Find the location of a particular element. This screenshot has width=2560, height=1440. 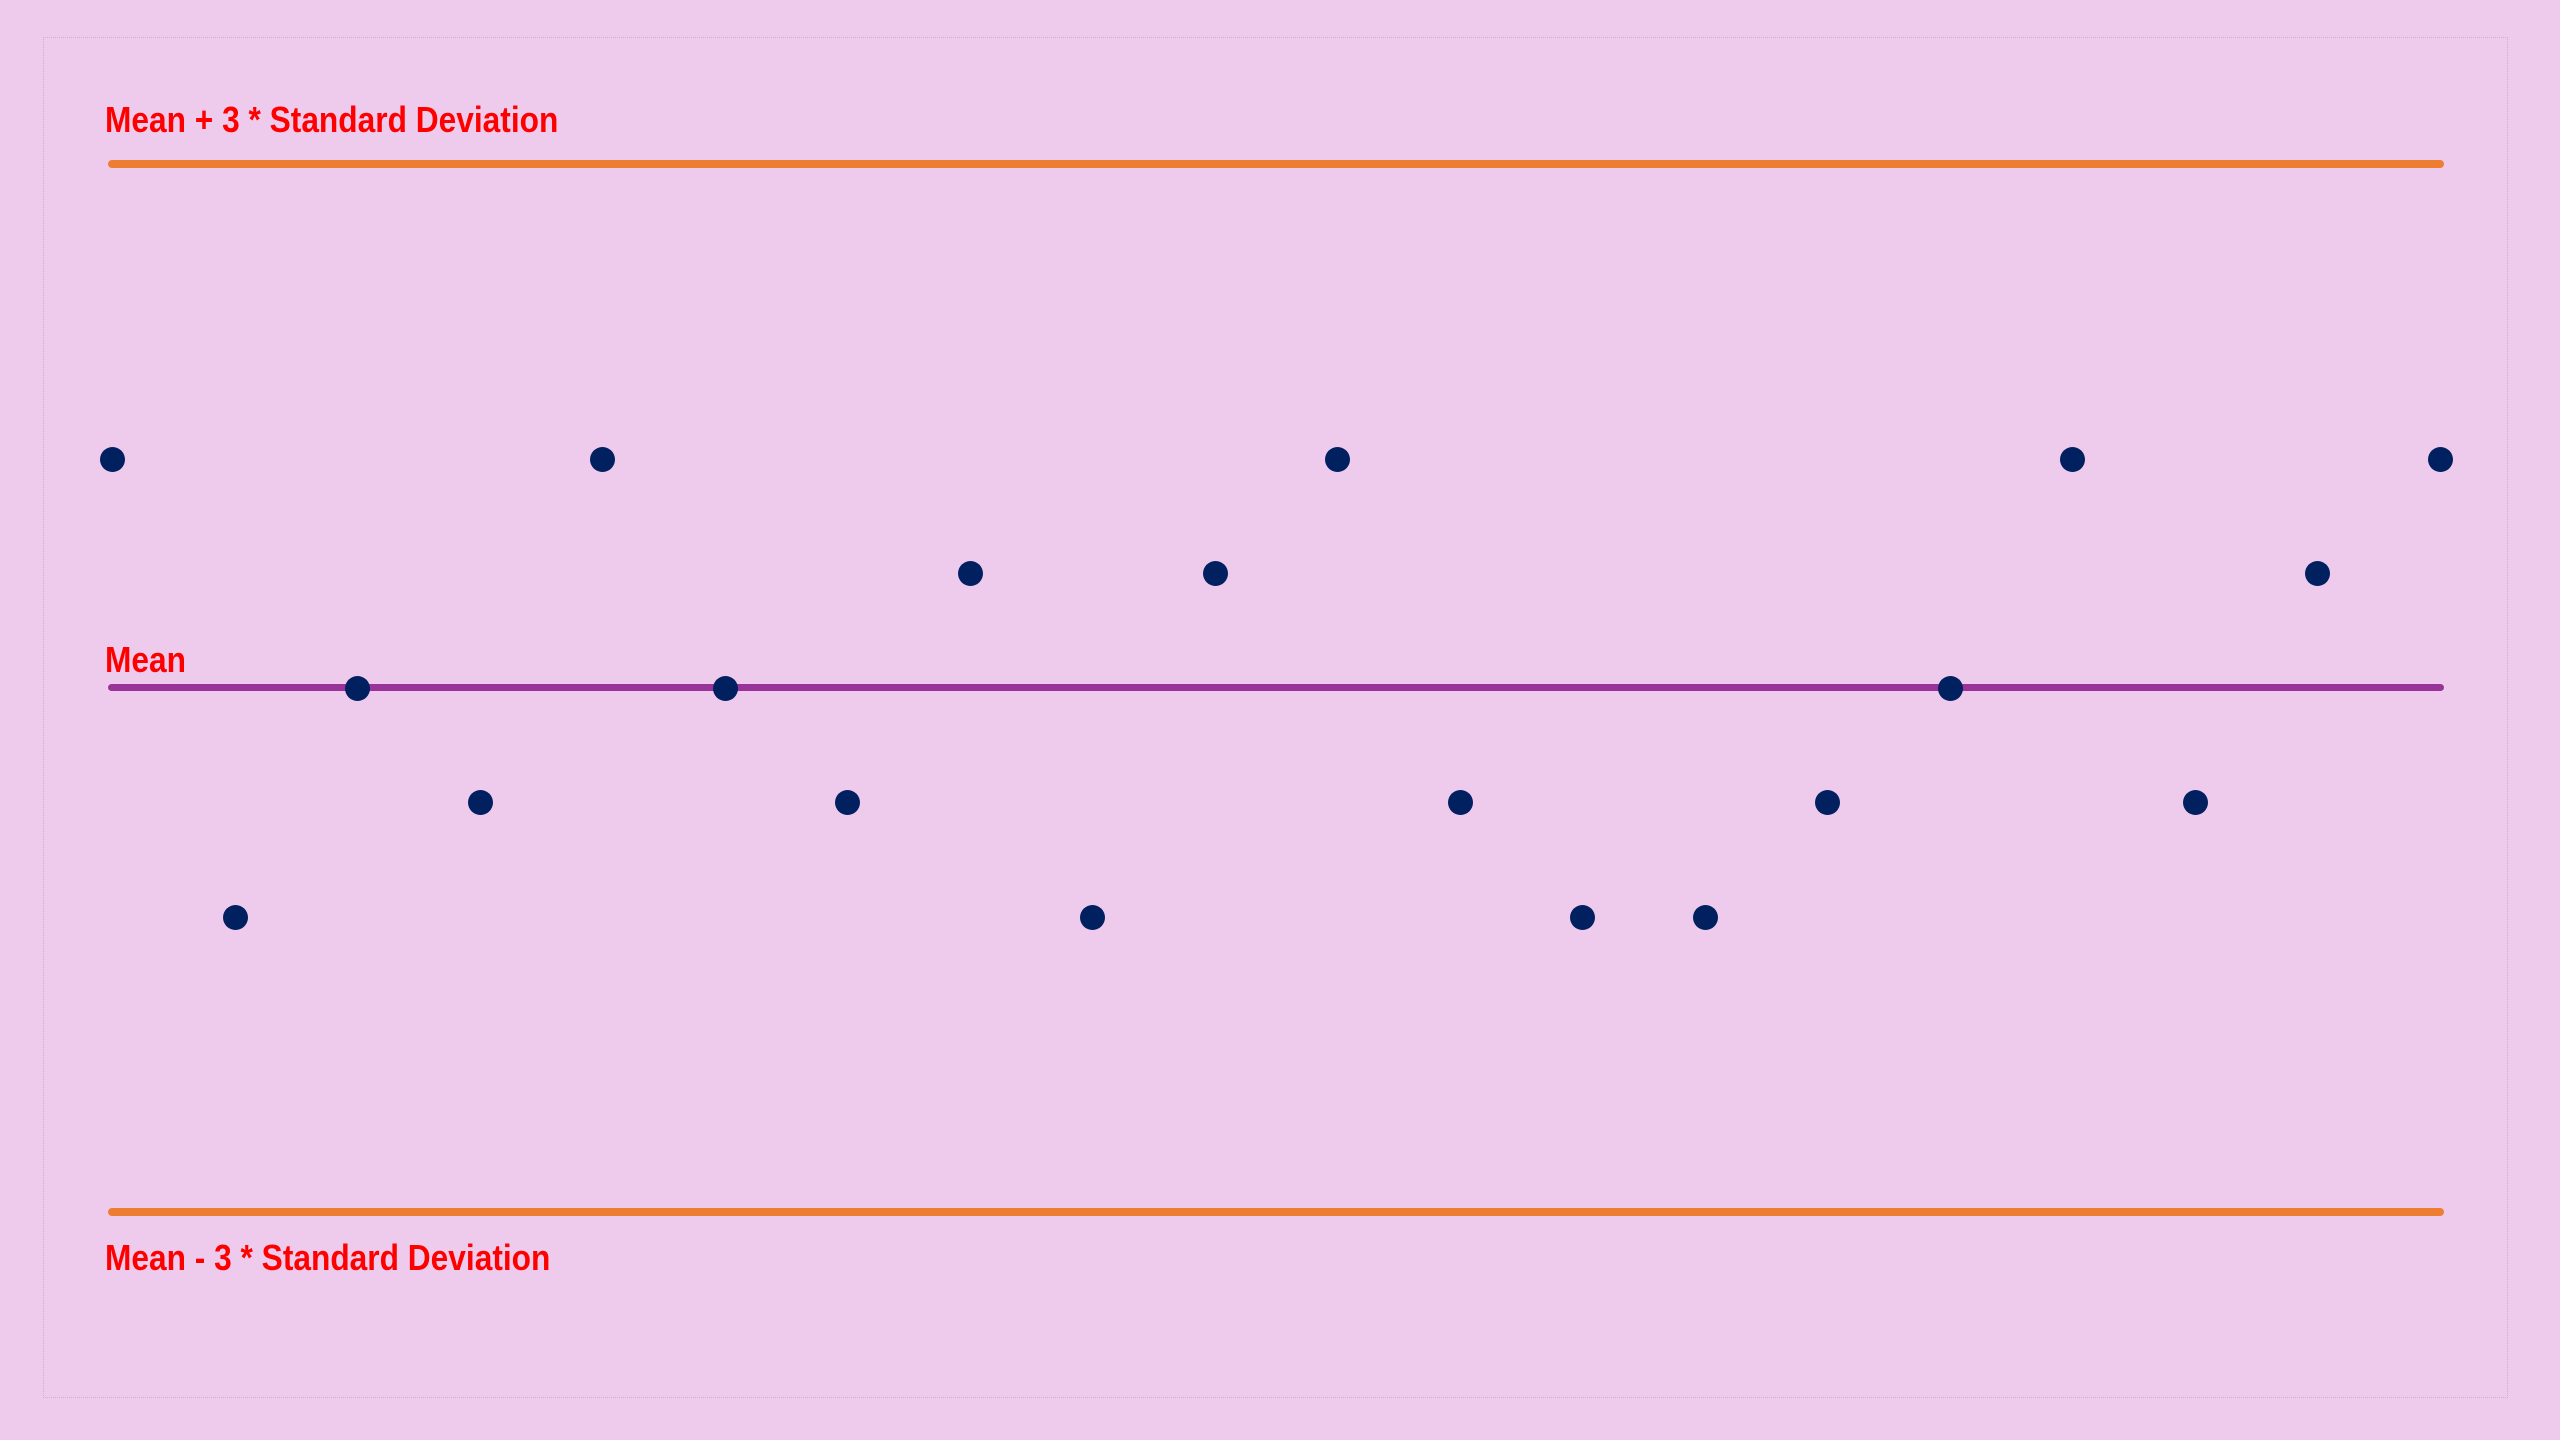

mean-label: Mean is located at coordinates (145, 659).